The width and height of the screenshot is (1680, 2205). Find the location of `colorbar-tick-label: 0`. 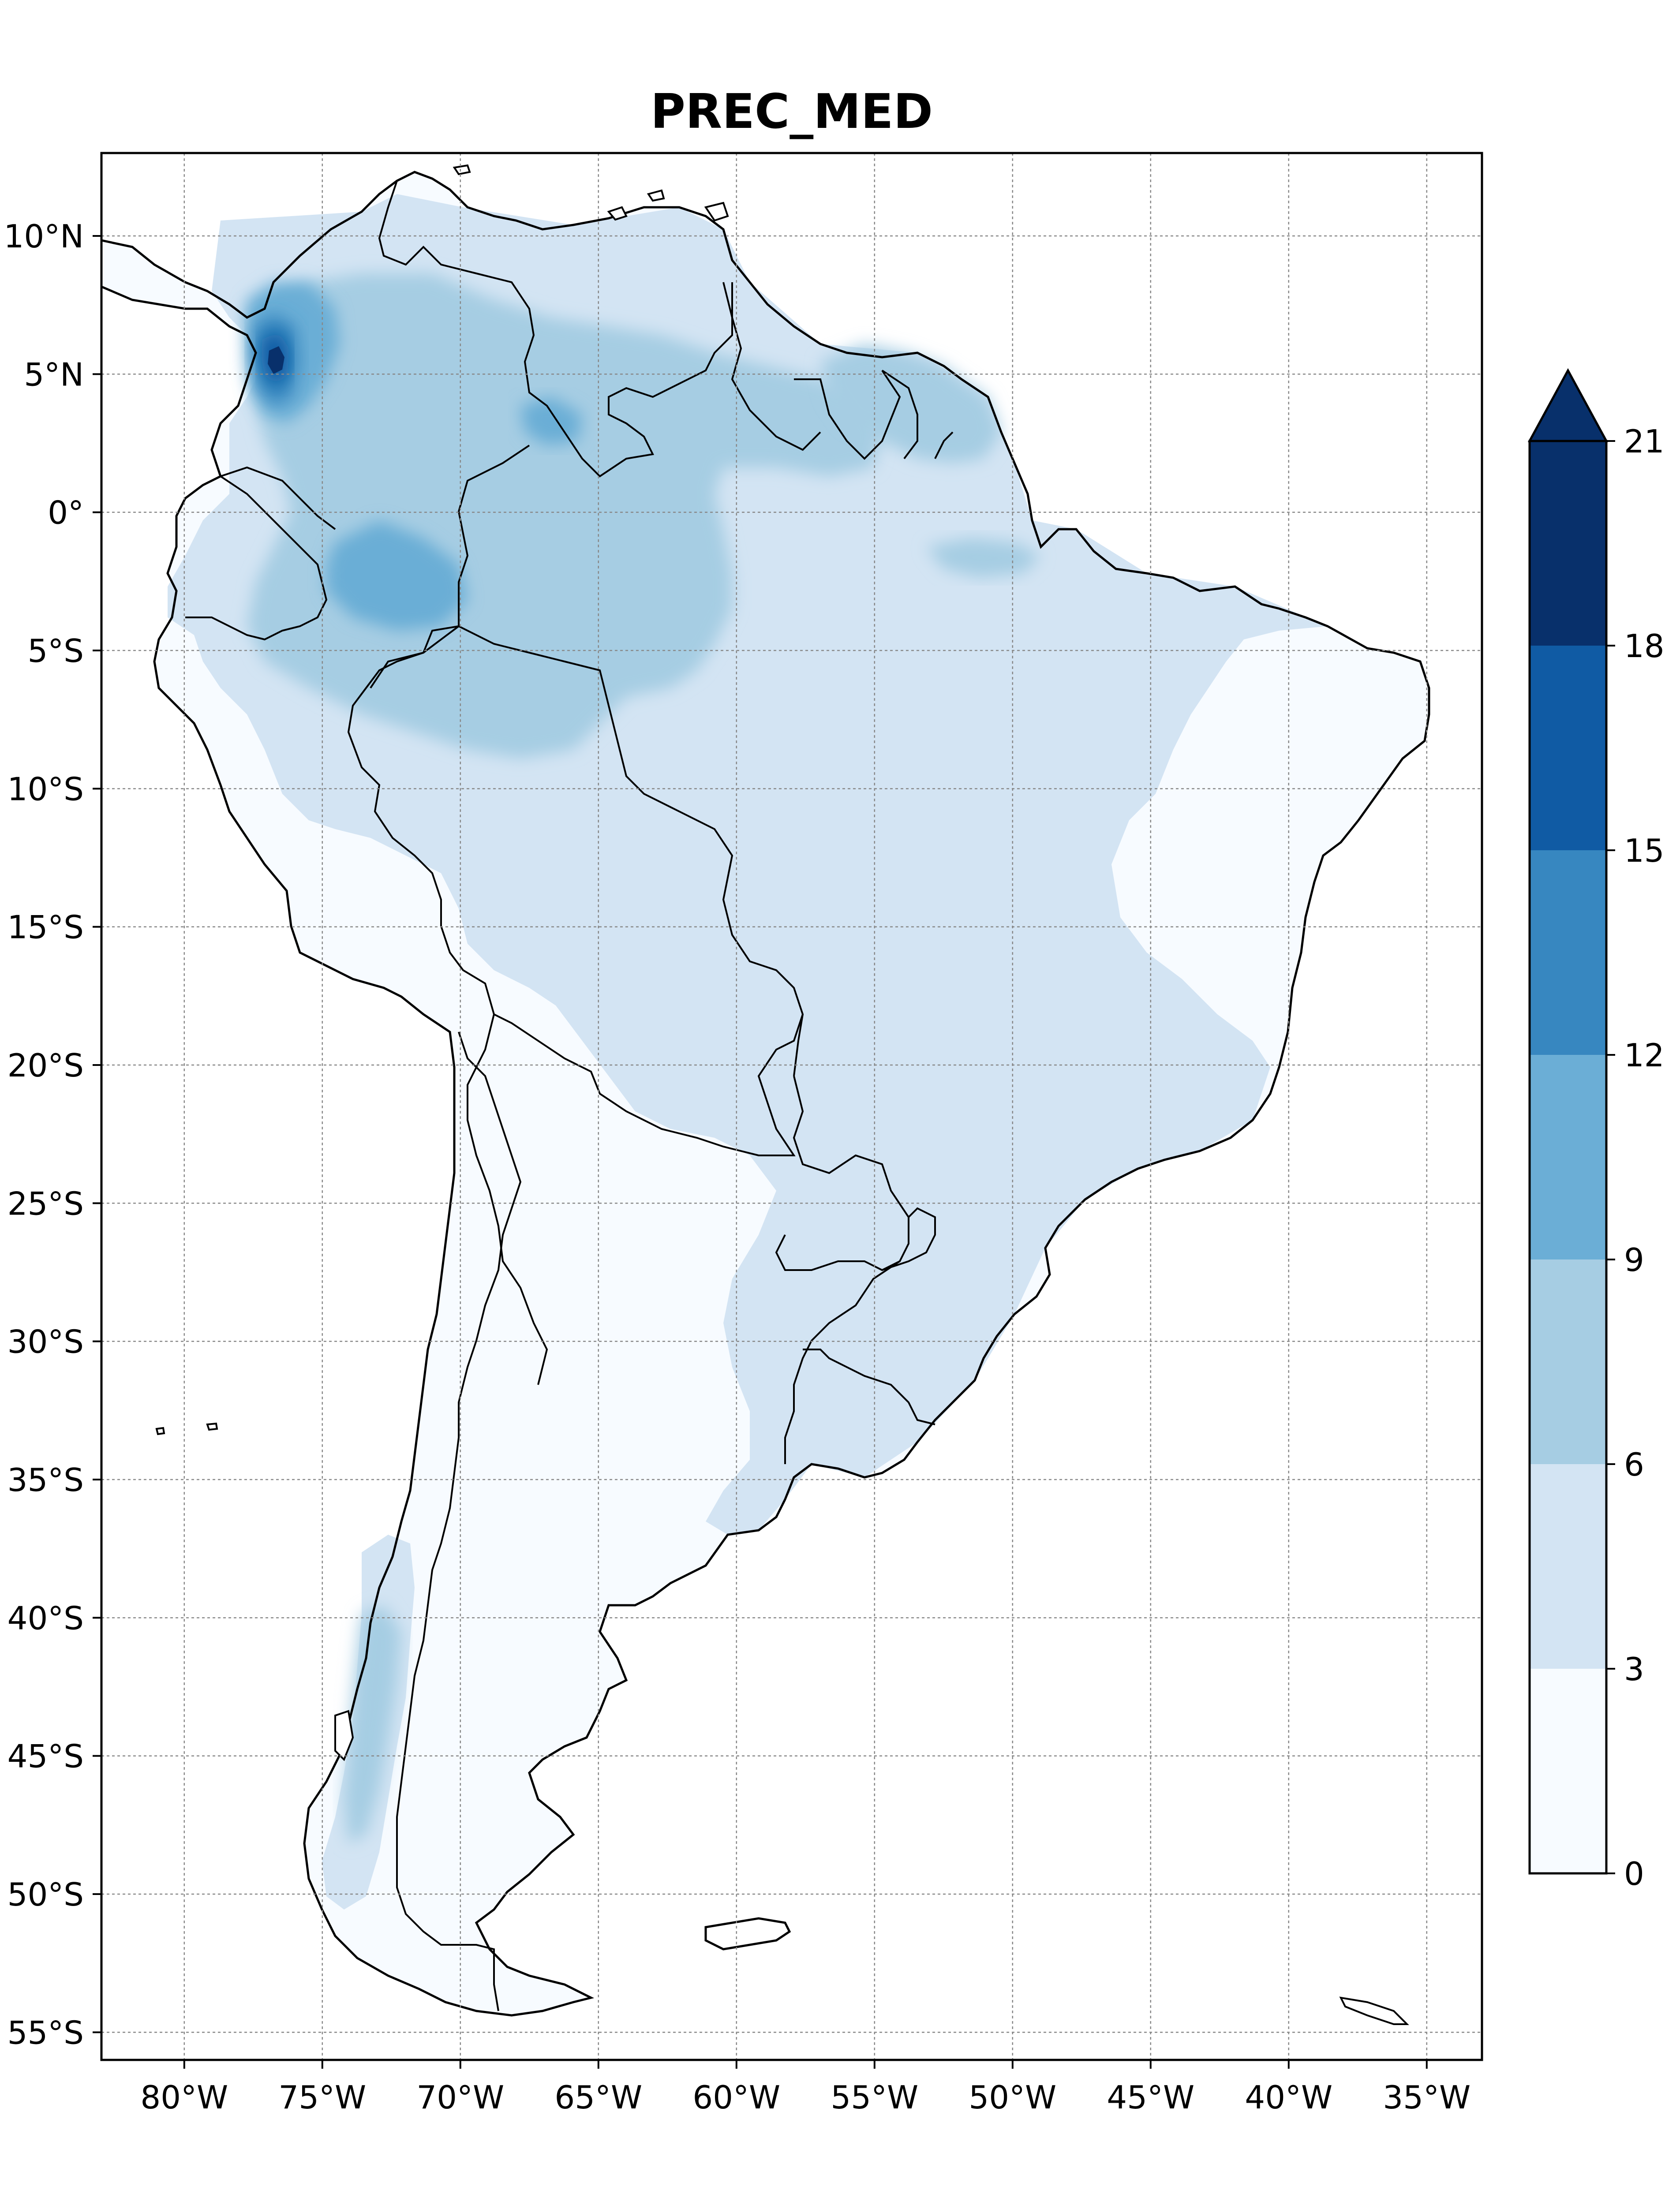

colorbar-tick-label: 0 is located at coordinates (1634, 1873).